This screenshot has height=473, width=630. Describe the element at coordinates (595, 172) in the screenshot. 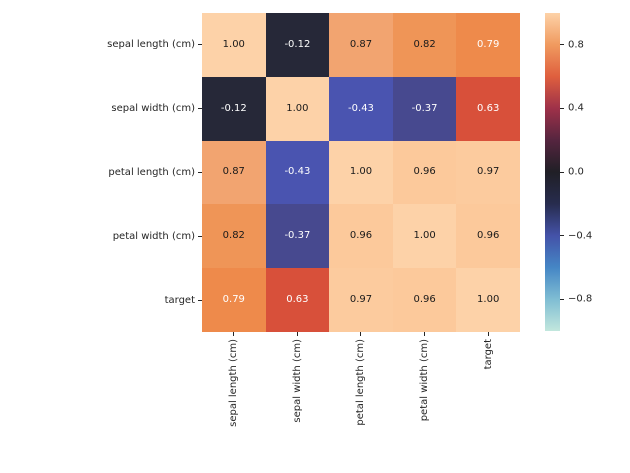

I see `colorbar-ticks: 0.8 0.4 0.0 −0.4 −0.8` at that location.